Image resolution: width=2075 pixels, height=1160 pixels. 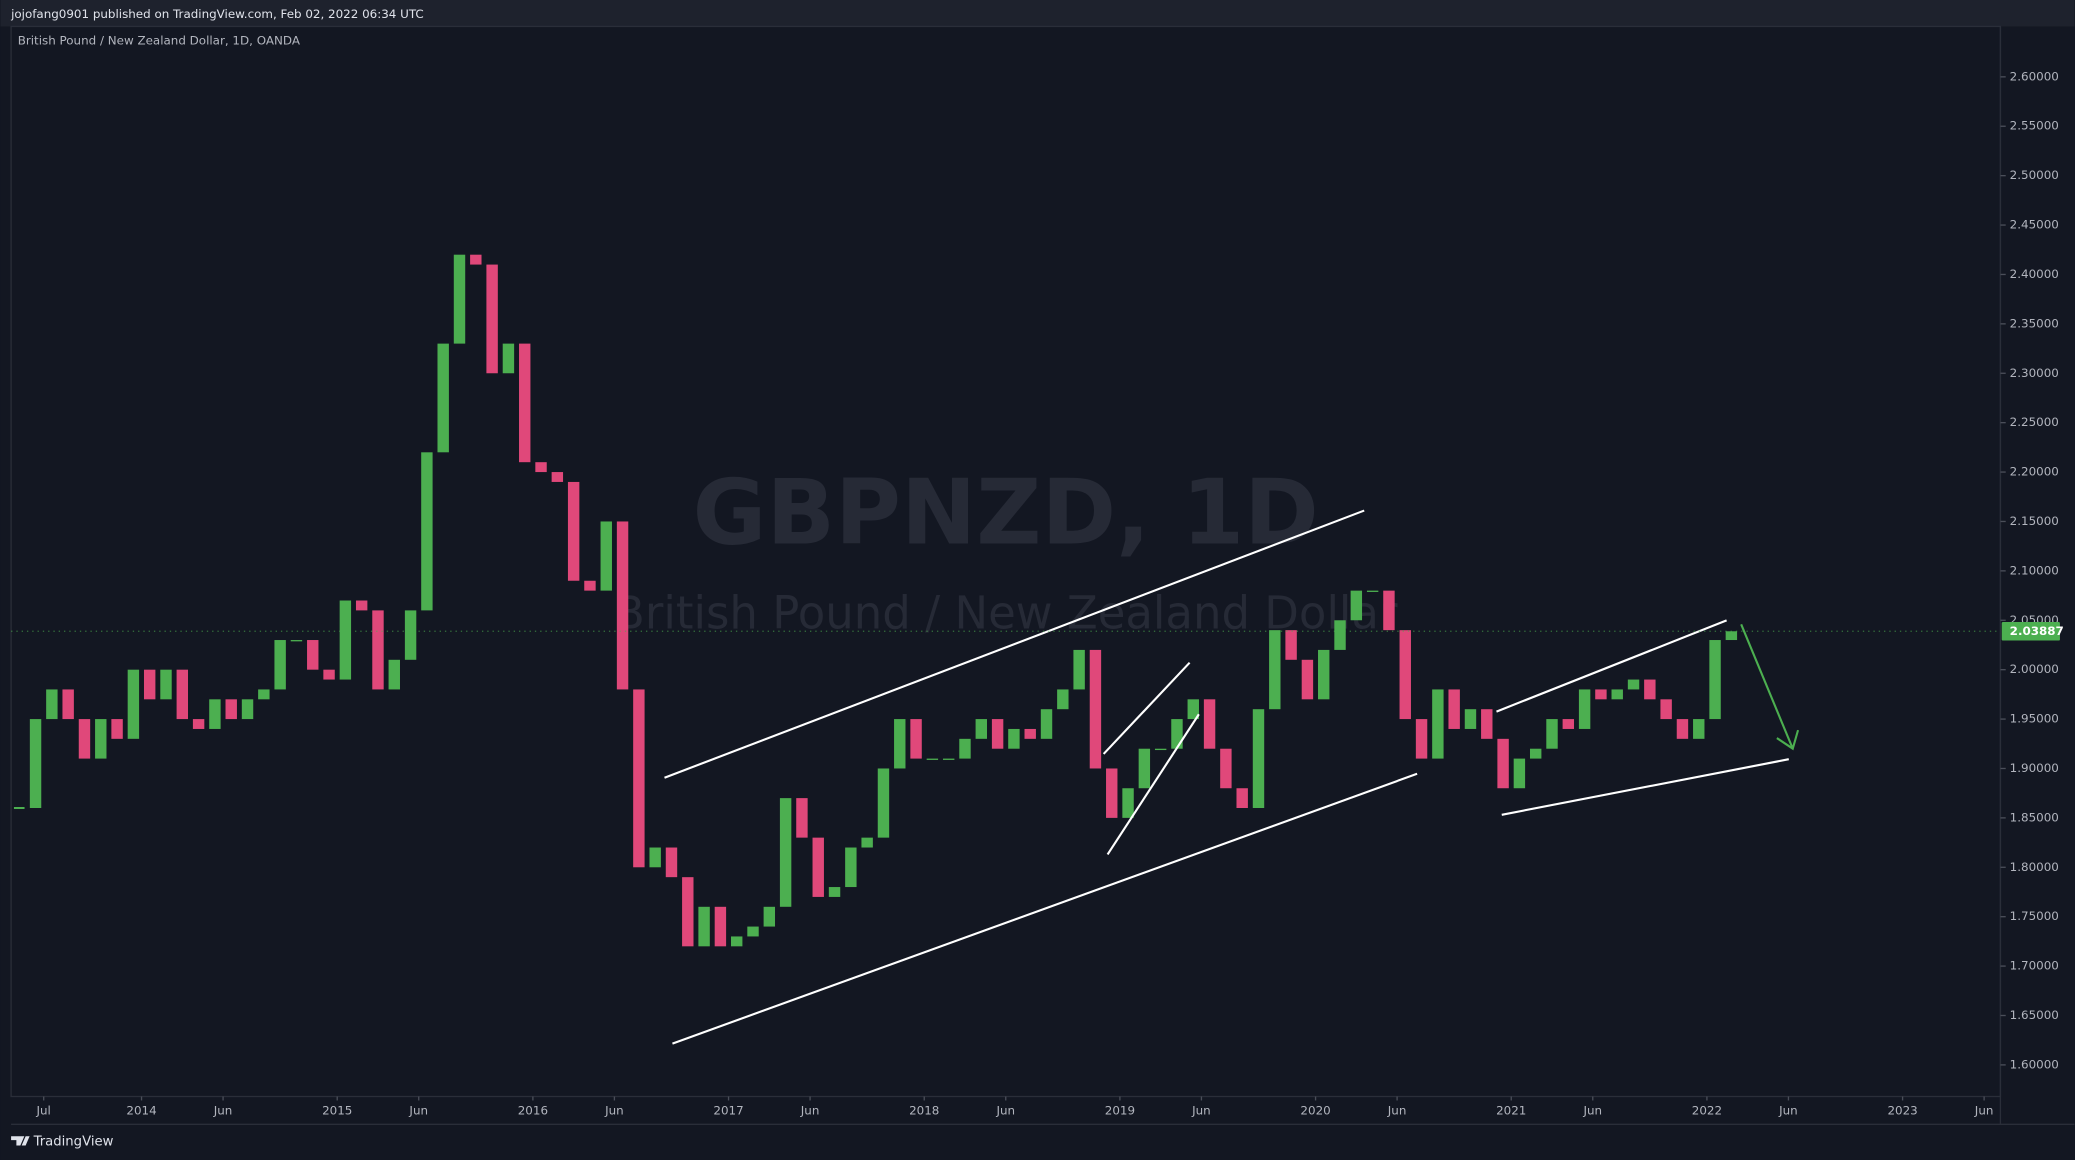 What do you see at coordinates (924, 1111) in the screenshot?
I see `x-tick-label: 2018` at bounding box center [924, 1111].